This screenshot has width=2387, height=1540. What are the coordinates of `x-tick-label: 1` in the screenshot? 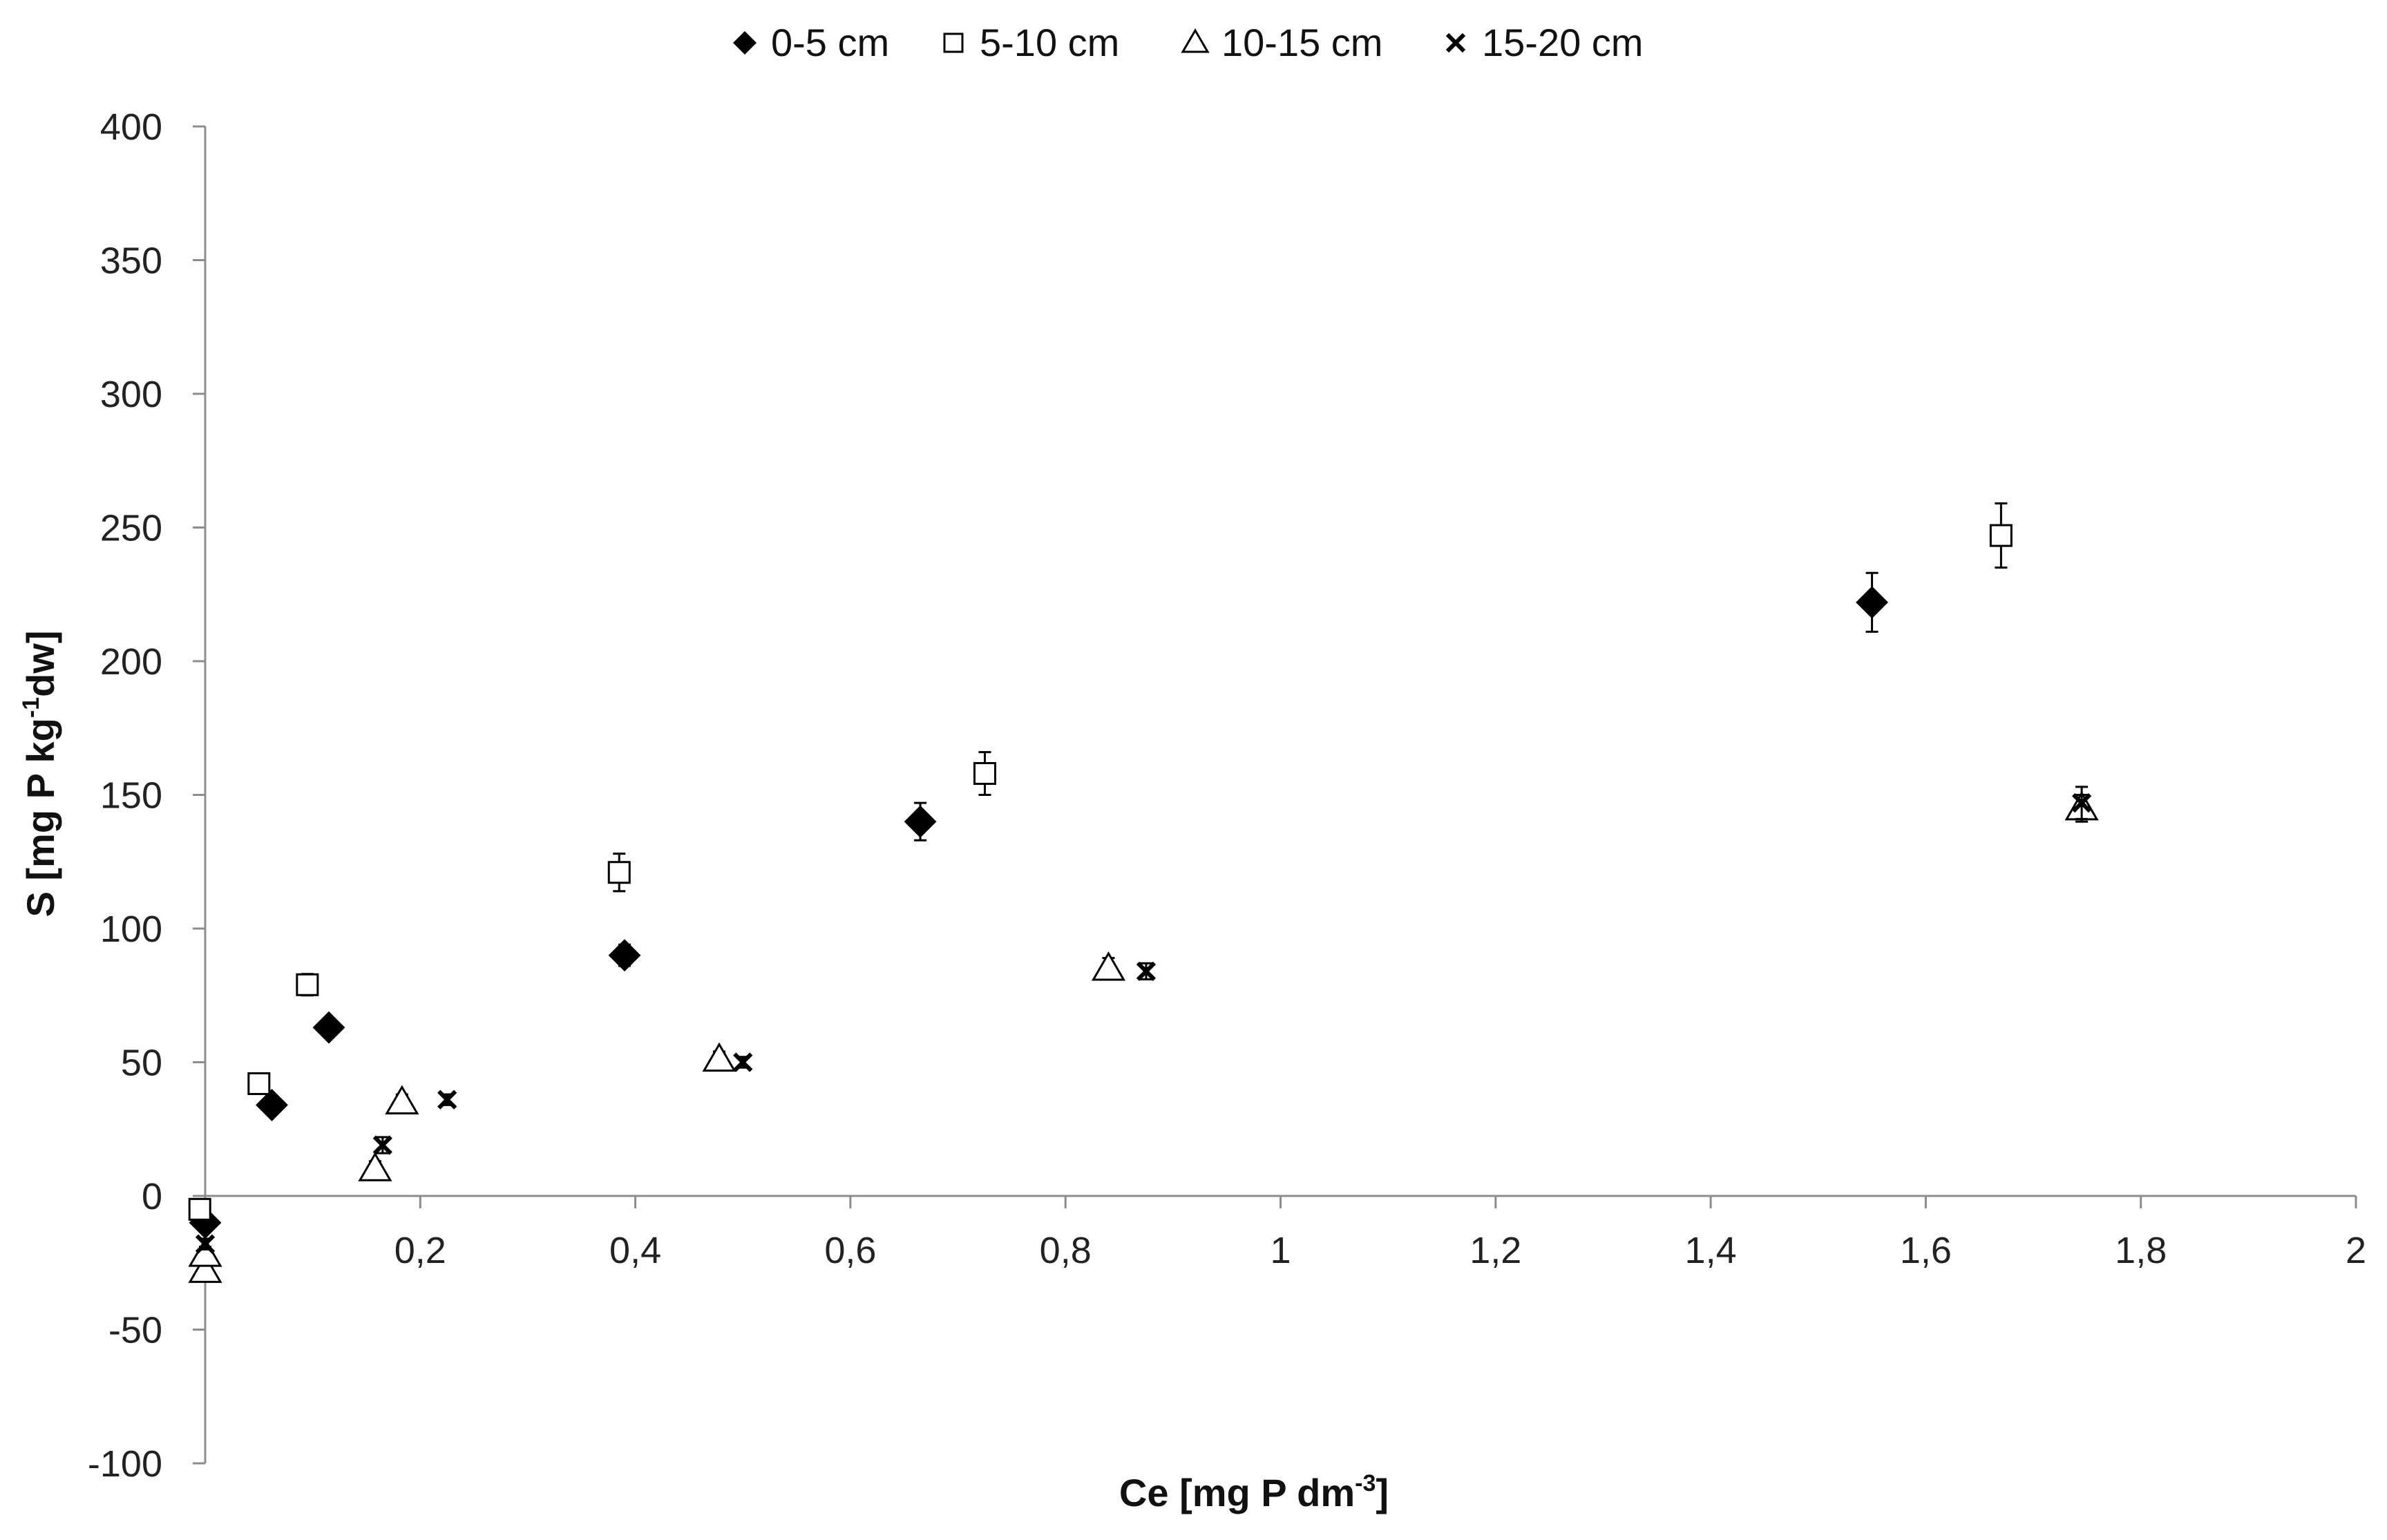 It's located at (1280, 1250).